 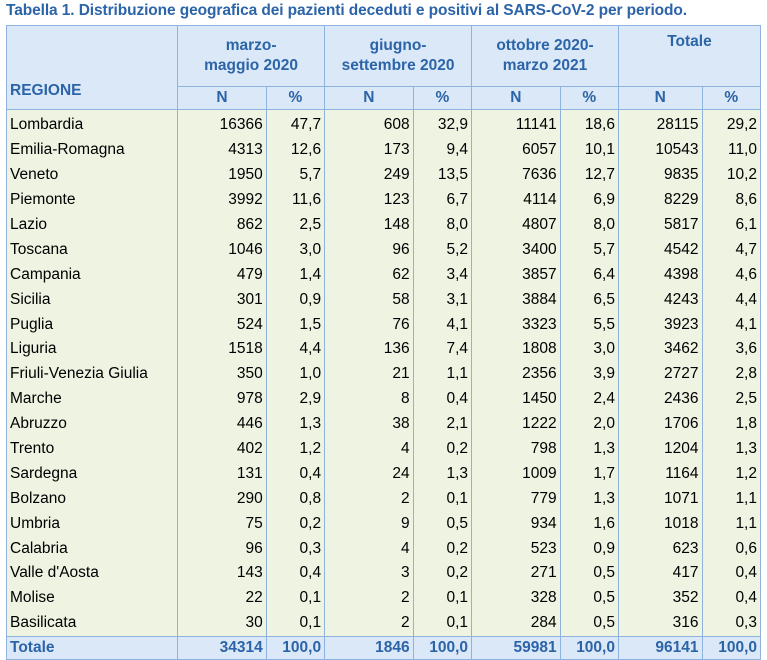 I want to click on percent-cell: 12,6, so click(x=295, y=150).